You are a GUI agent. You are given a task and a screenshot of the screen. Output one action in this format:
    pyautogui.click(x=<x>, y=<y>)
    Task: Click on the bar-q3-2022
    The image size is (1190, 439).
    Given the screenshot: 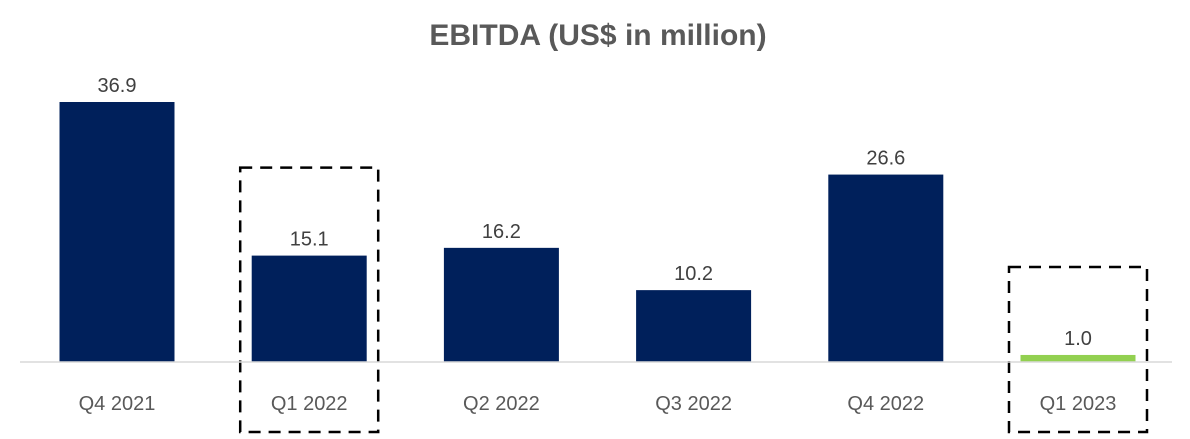 What is the action you would take?
    pyautogui.click(x=694, y=326)
    